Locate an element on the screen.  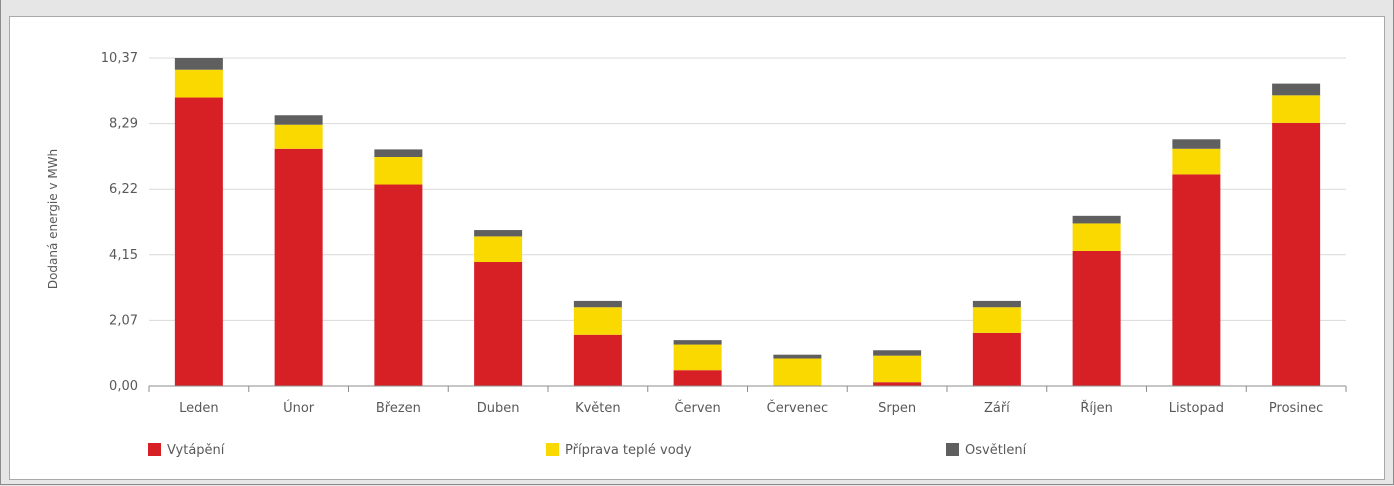
legend-label: Osvětlení is located at coordinates (996, 450).